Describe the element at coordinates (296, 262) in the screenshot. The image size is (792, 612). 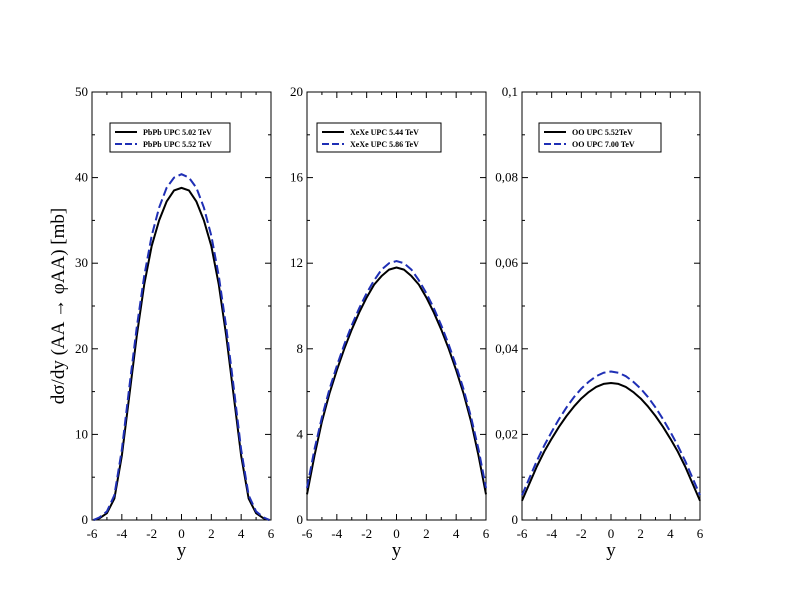
I see `y-tick-label: 12` at that location.